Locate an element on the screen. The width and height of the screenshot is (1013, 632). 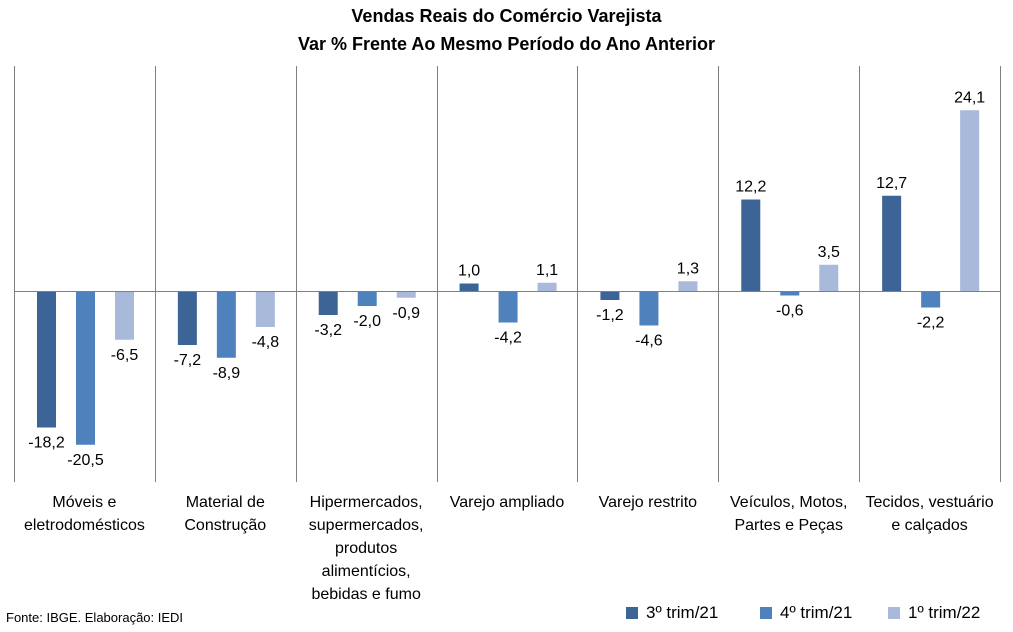
category-label: Varejo ampliado is located at coordinates (507, 502).